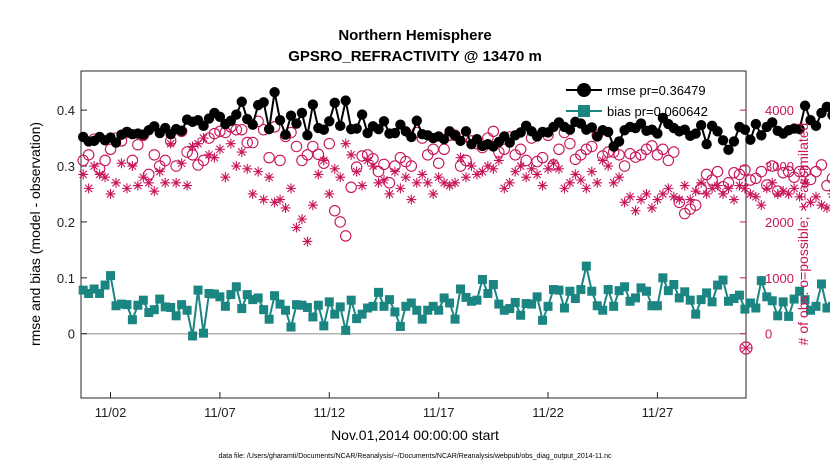 This screenshot has width=830, height=470. What do you see at coordinates (72, 222) in the screenshot?
I see `y-ticks: 0 0.1 0.2 0.3 0.4` at bounding box center [72, 222].